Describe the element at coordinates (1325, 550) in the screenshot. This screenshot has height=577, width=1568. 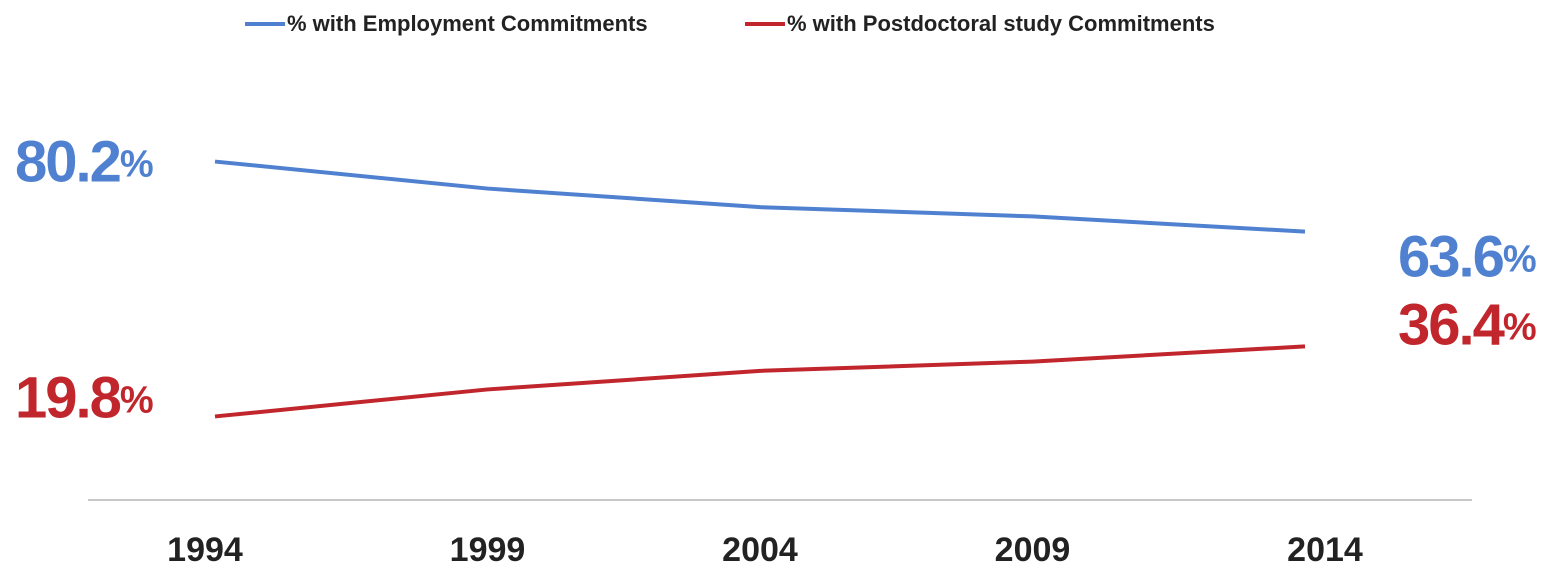
I see `x-tick-label: 2014` at that location.